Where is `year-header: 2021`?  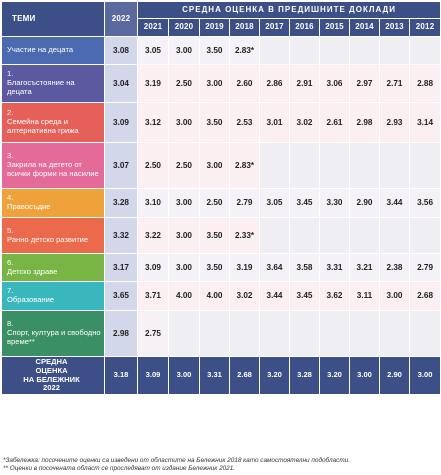
year-header: 2021 is located at coordinates (153, 27).